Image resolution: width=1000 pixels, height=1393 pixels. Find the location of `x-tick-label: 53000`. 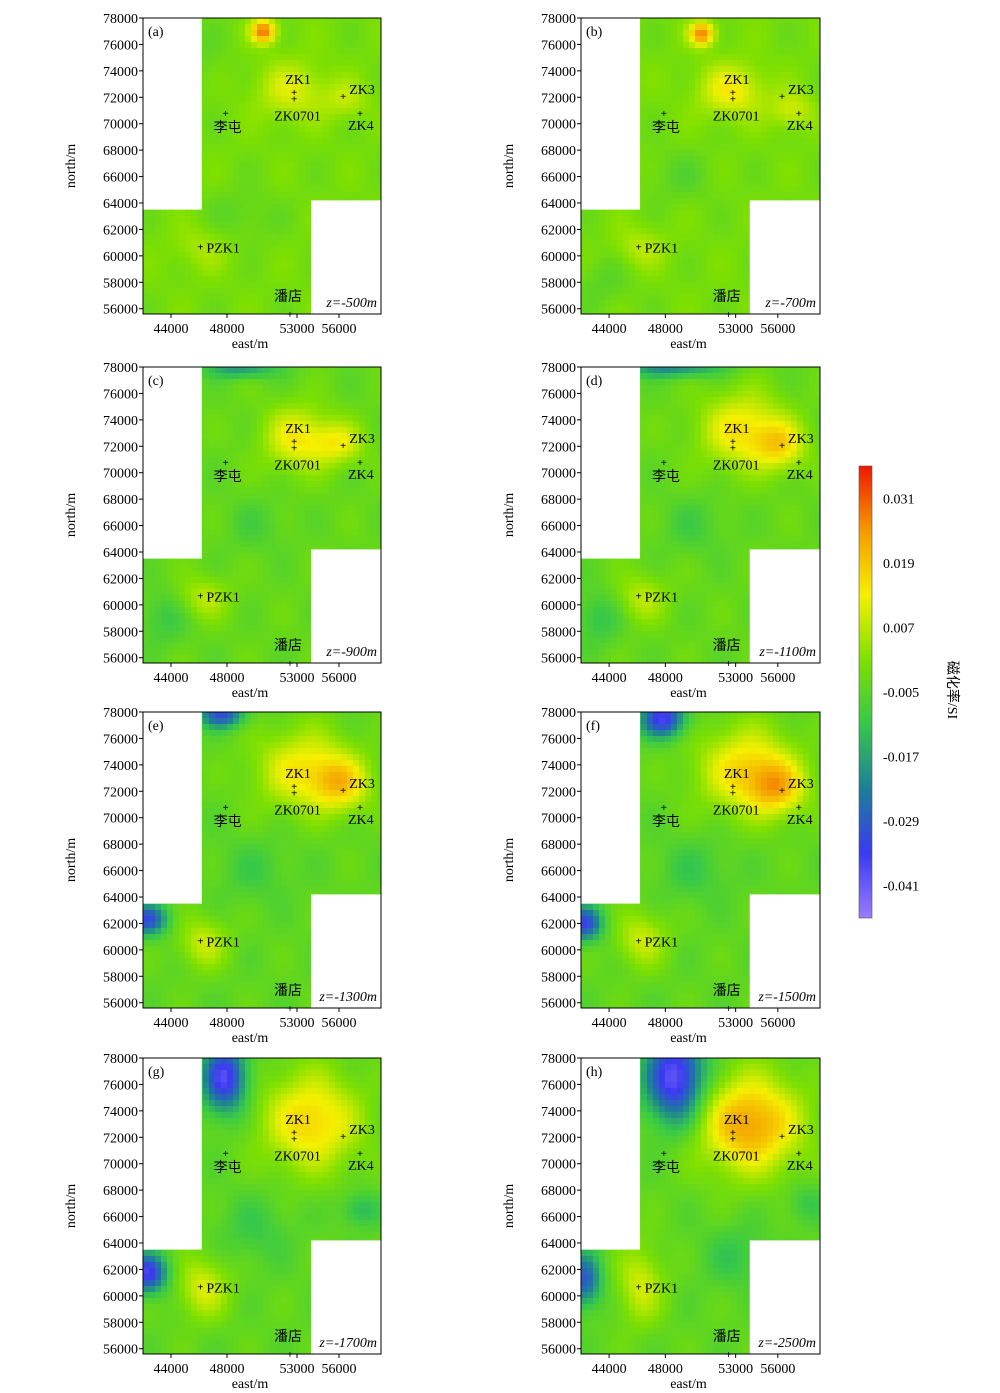

x-tick-label: 53000 is located at coordinates (297, 1023).